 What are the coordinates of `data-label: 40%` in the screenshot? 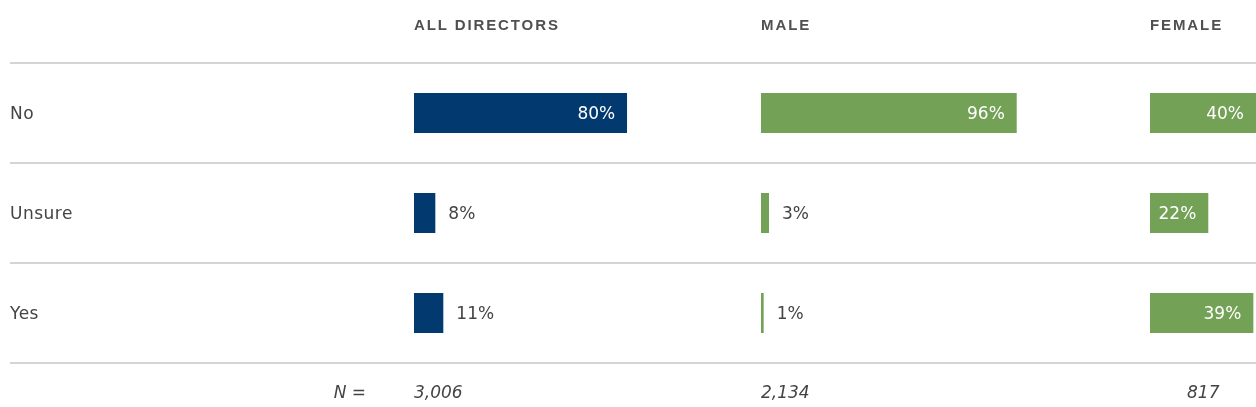 It's located at (1225, 113).